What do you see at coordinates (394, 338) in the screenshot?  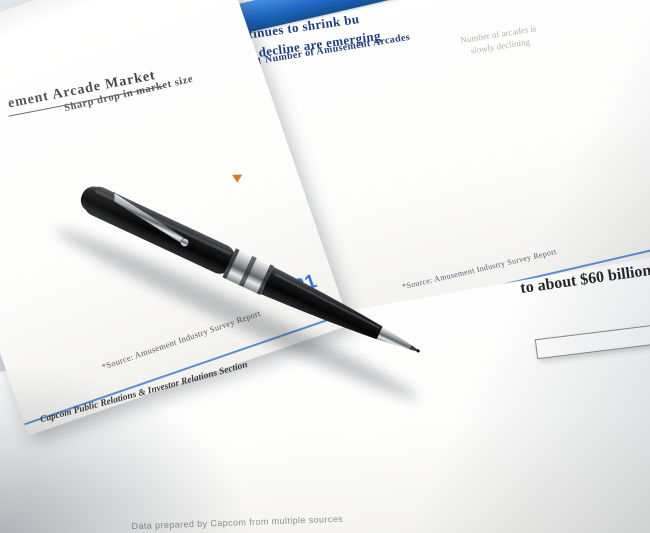 I see `pen-tip-cone` at bounding box center [394, 338].